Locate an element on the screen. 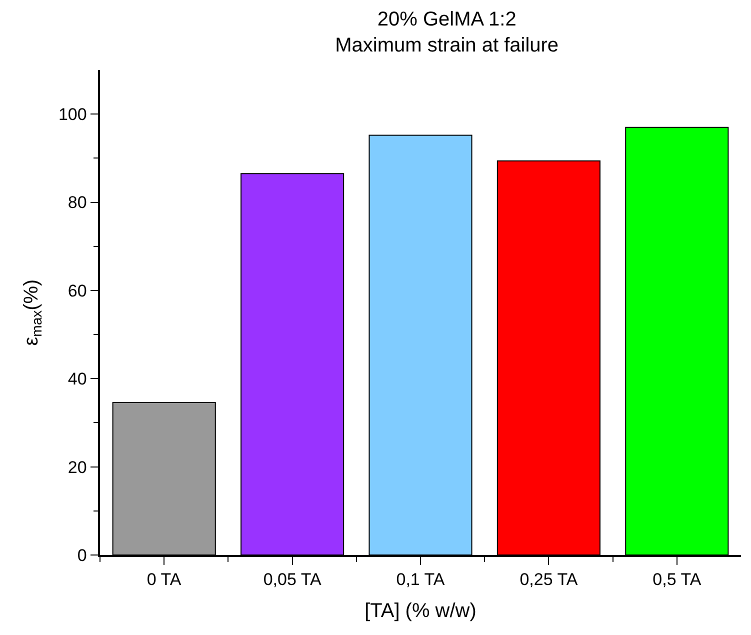 Image resolution: width=751 pixels, height=635 pixels. x-tick-label: 0,5 TA is located at coordinates (677, 580).